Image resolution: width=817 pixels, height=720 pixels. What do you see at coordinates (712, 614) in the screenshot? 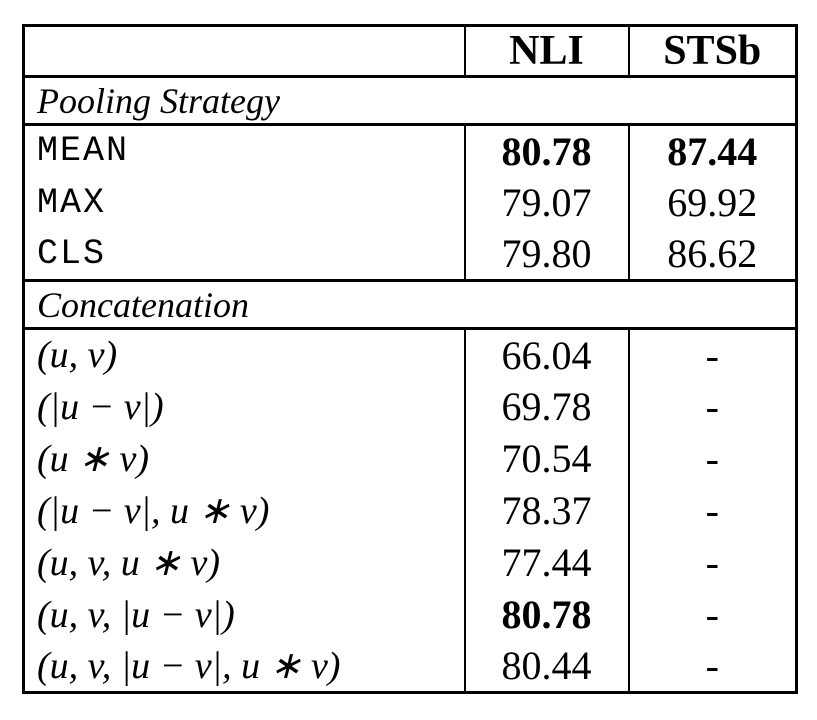
I see `stsb-value-uv-absdiff: -` at bounding box center [712, 614].